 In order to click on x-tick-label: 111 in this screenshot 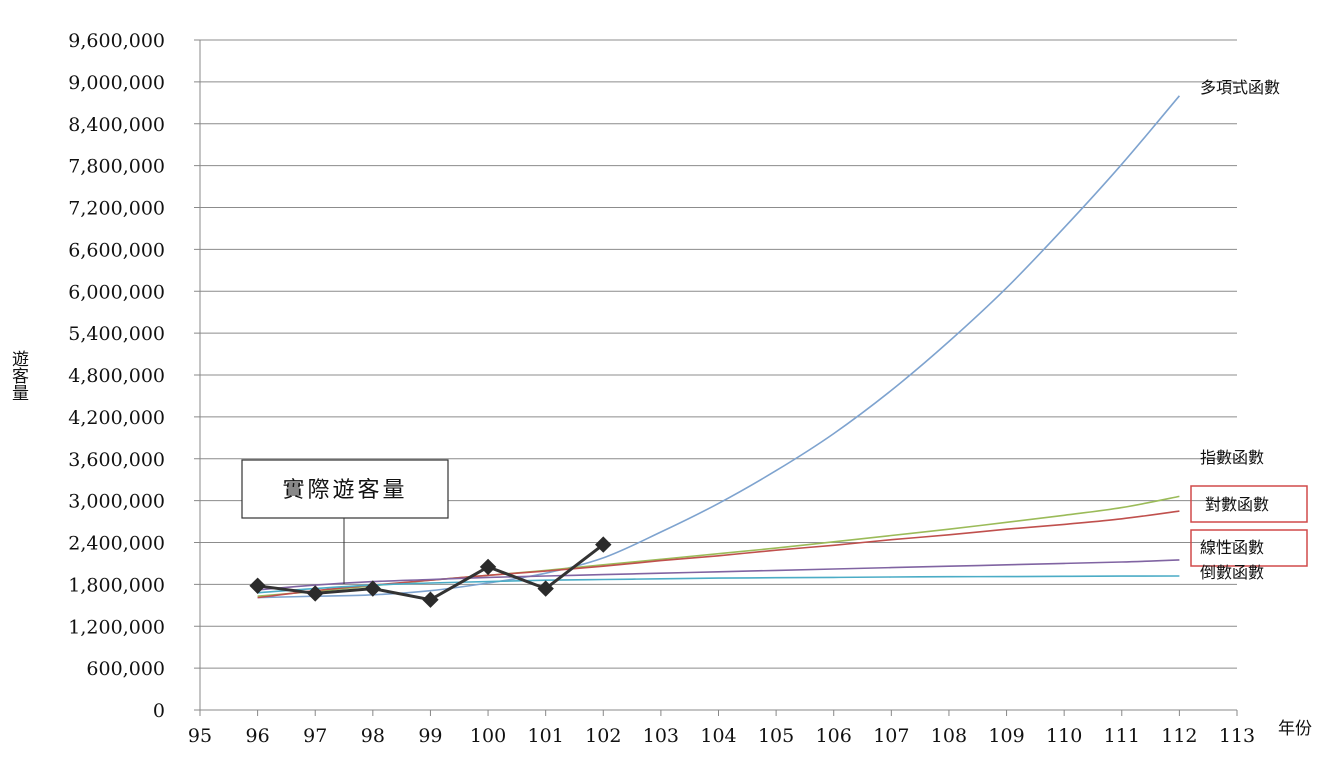, I will do `click(1122, 736)`.